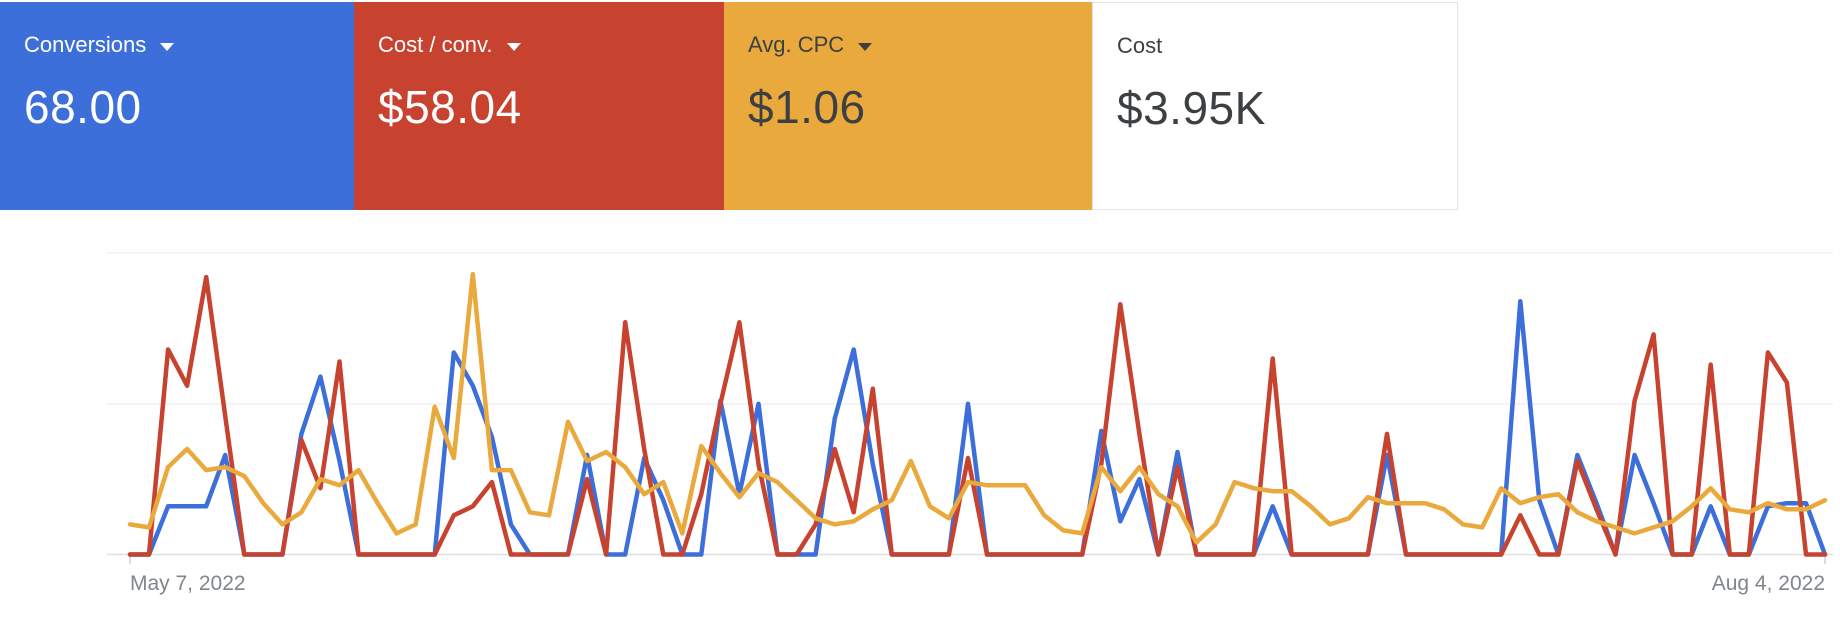 The height and width of the screenshot is (624, 1840). I want to click on metric-card-conversions: Conversions 68.00, so click(177, 106).